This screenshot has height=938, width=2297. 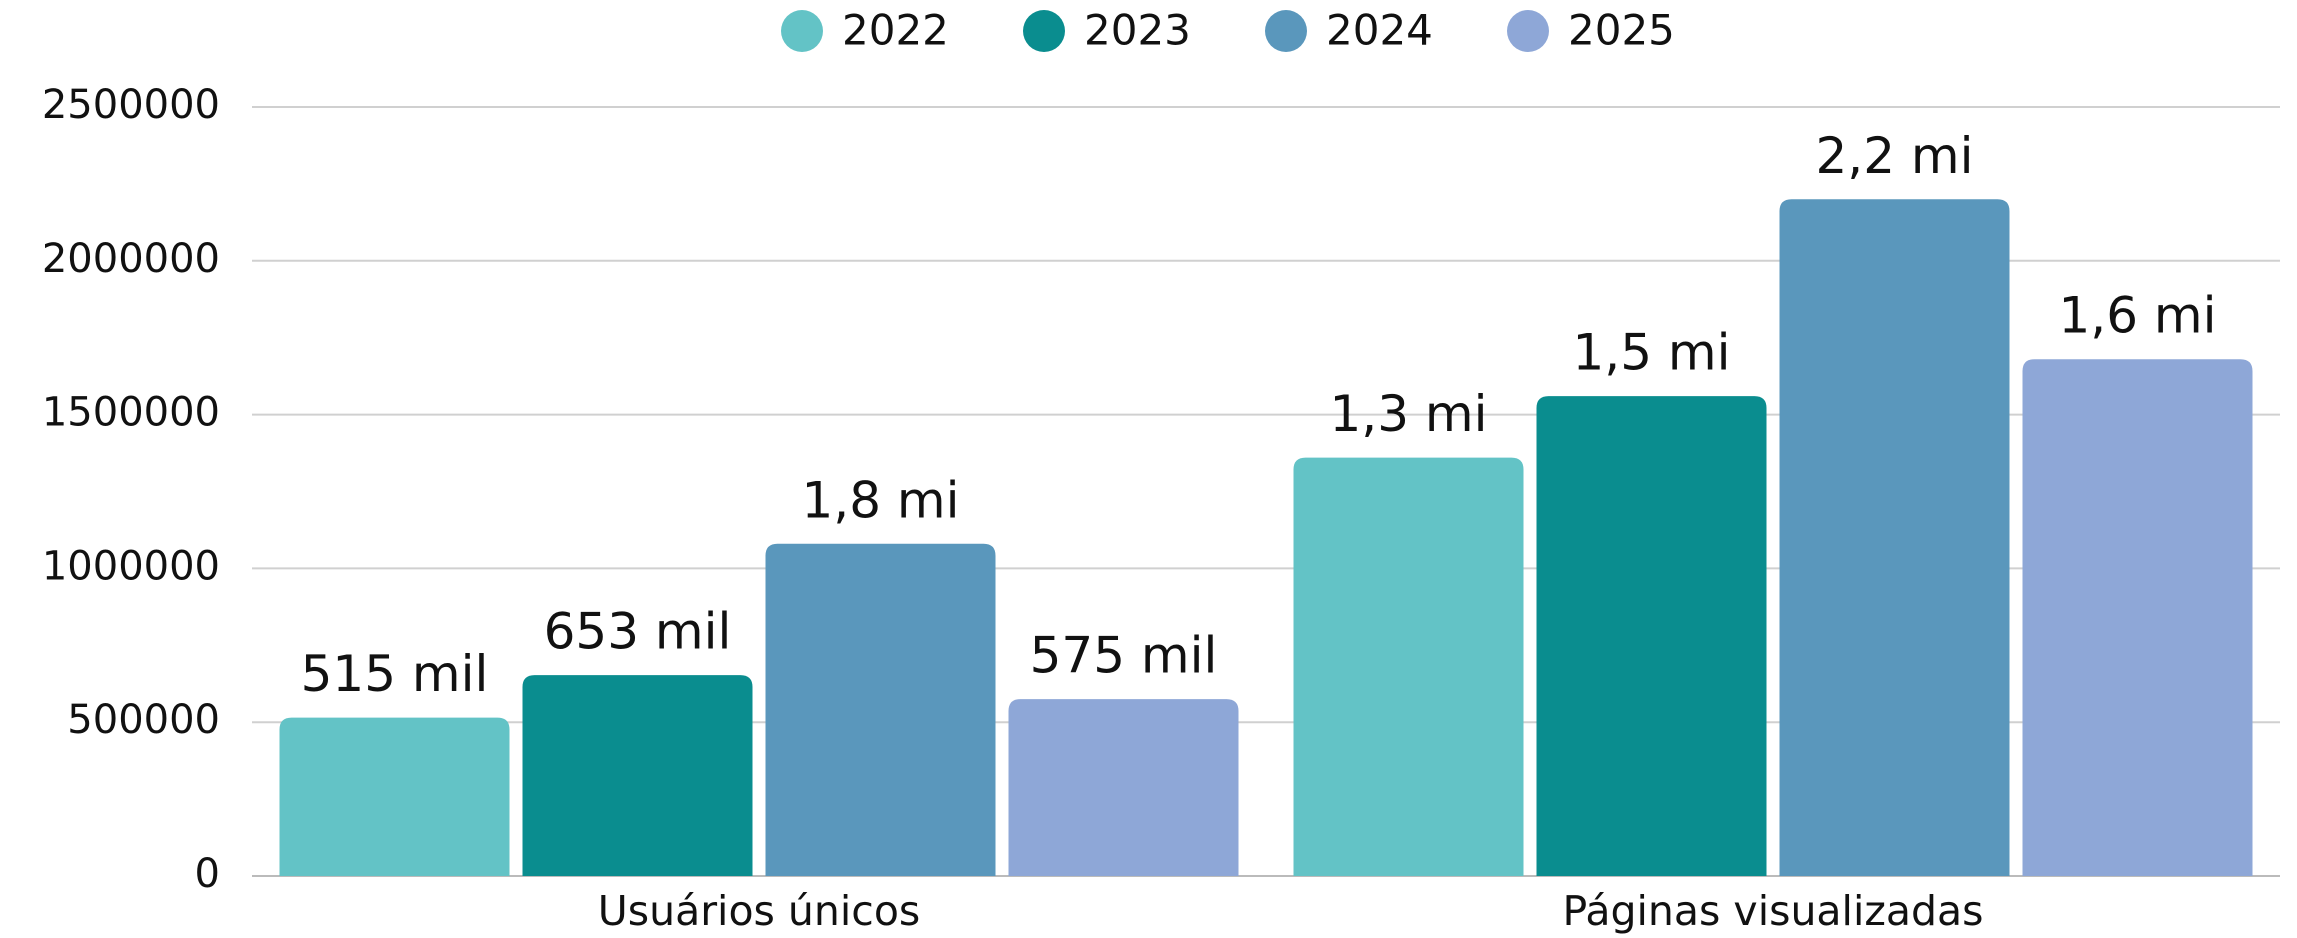 What do you see at coordinates (395, 674) in the screenshot?
I see `data-label: 515 mil` at bounding box center [395, 674].